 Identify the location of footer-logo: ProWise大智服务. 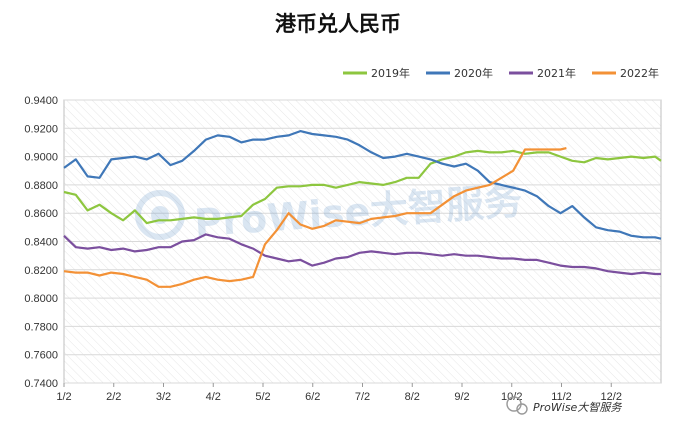
(564, 405).